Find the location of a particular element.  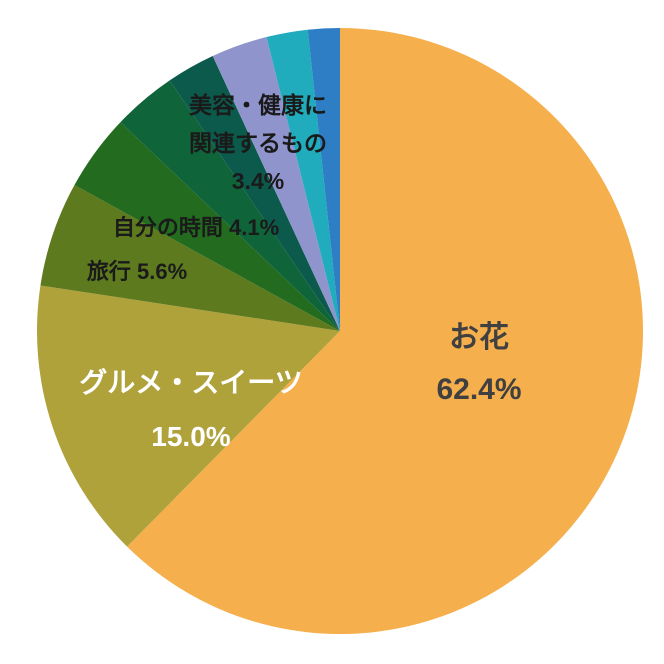

pie-slice-2-旅行 is located at coordinates (190, 258).